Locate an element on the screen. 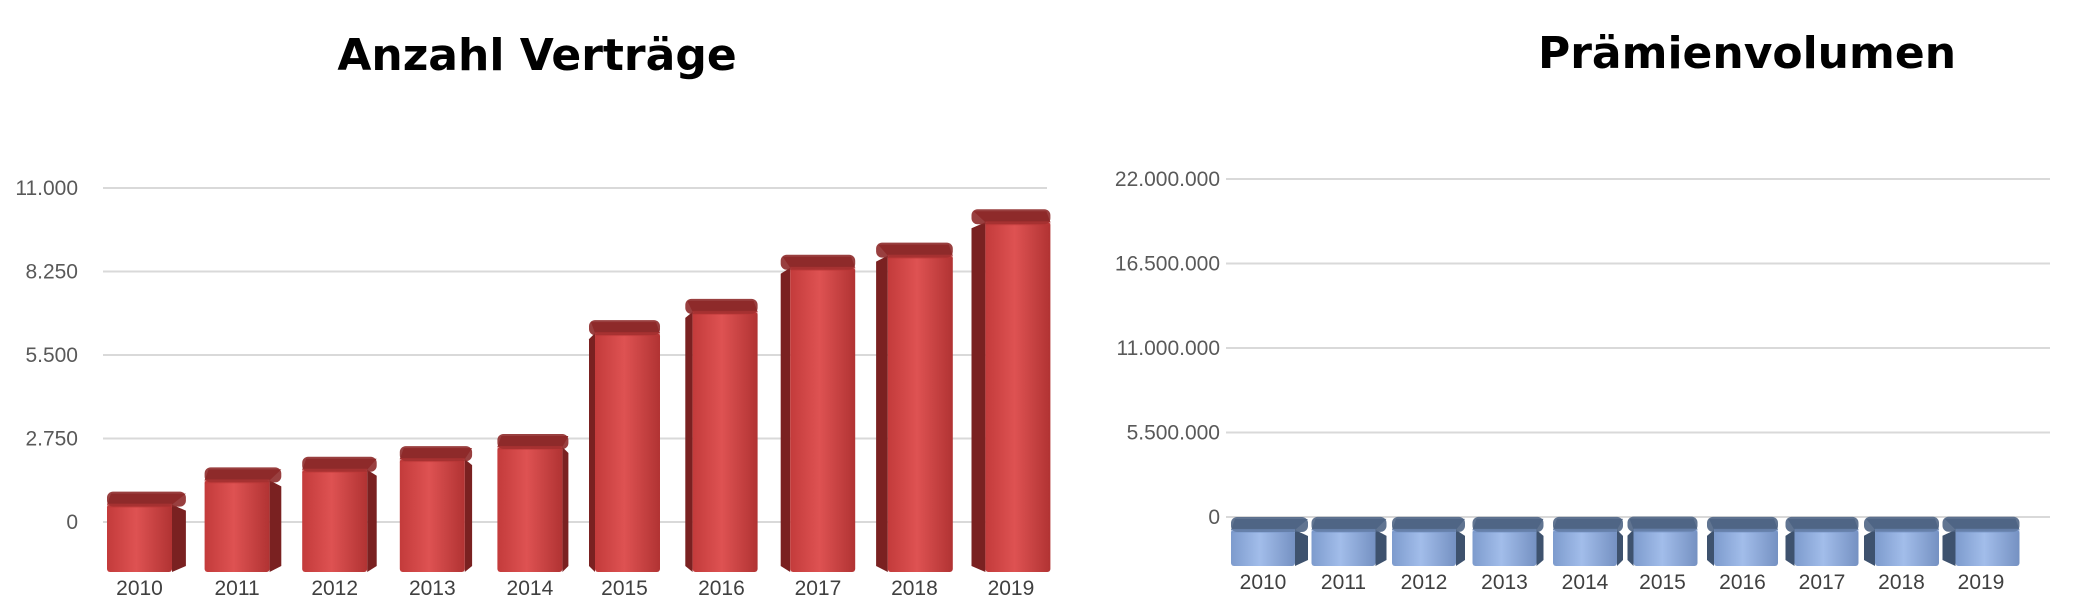 This screenshot has height=602, width=2078. y-tick-label: 2.750 is located at coordinates (51, 439).